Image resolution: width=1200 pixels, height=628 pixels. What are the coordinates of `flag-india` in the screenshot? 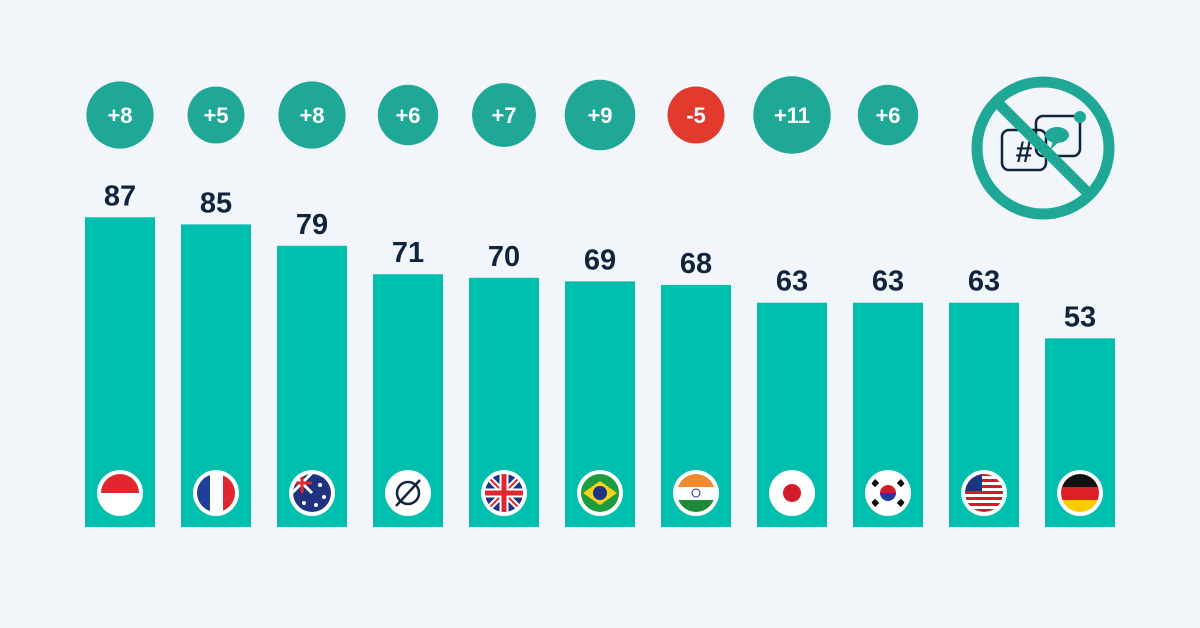 It's located at (696, 493).